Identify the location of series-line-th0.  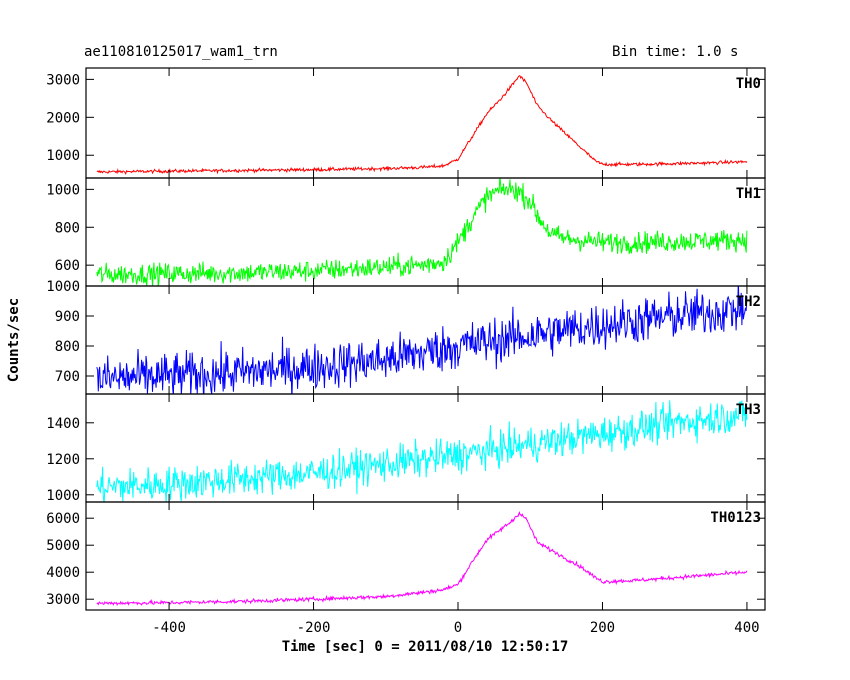
(422, 125).